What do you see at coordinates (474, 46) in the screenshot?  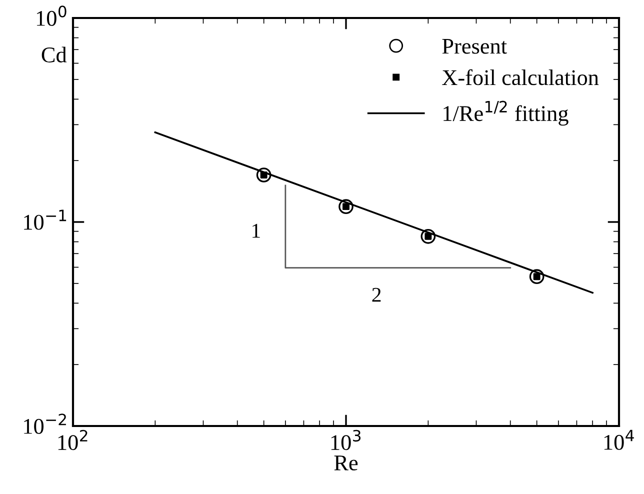 I see `legend-label: Present` at bounding box center [474, 46].